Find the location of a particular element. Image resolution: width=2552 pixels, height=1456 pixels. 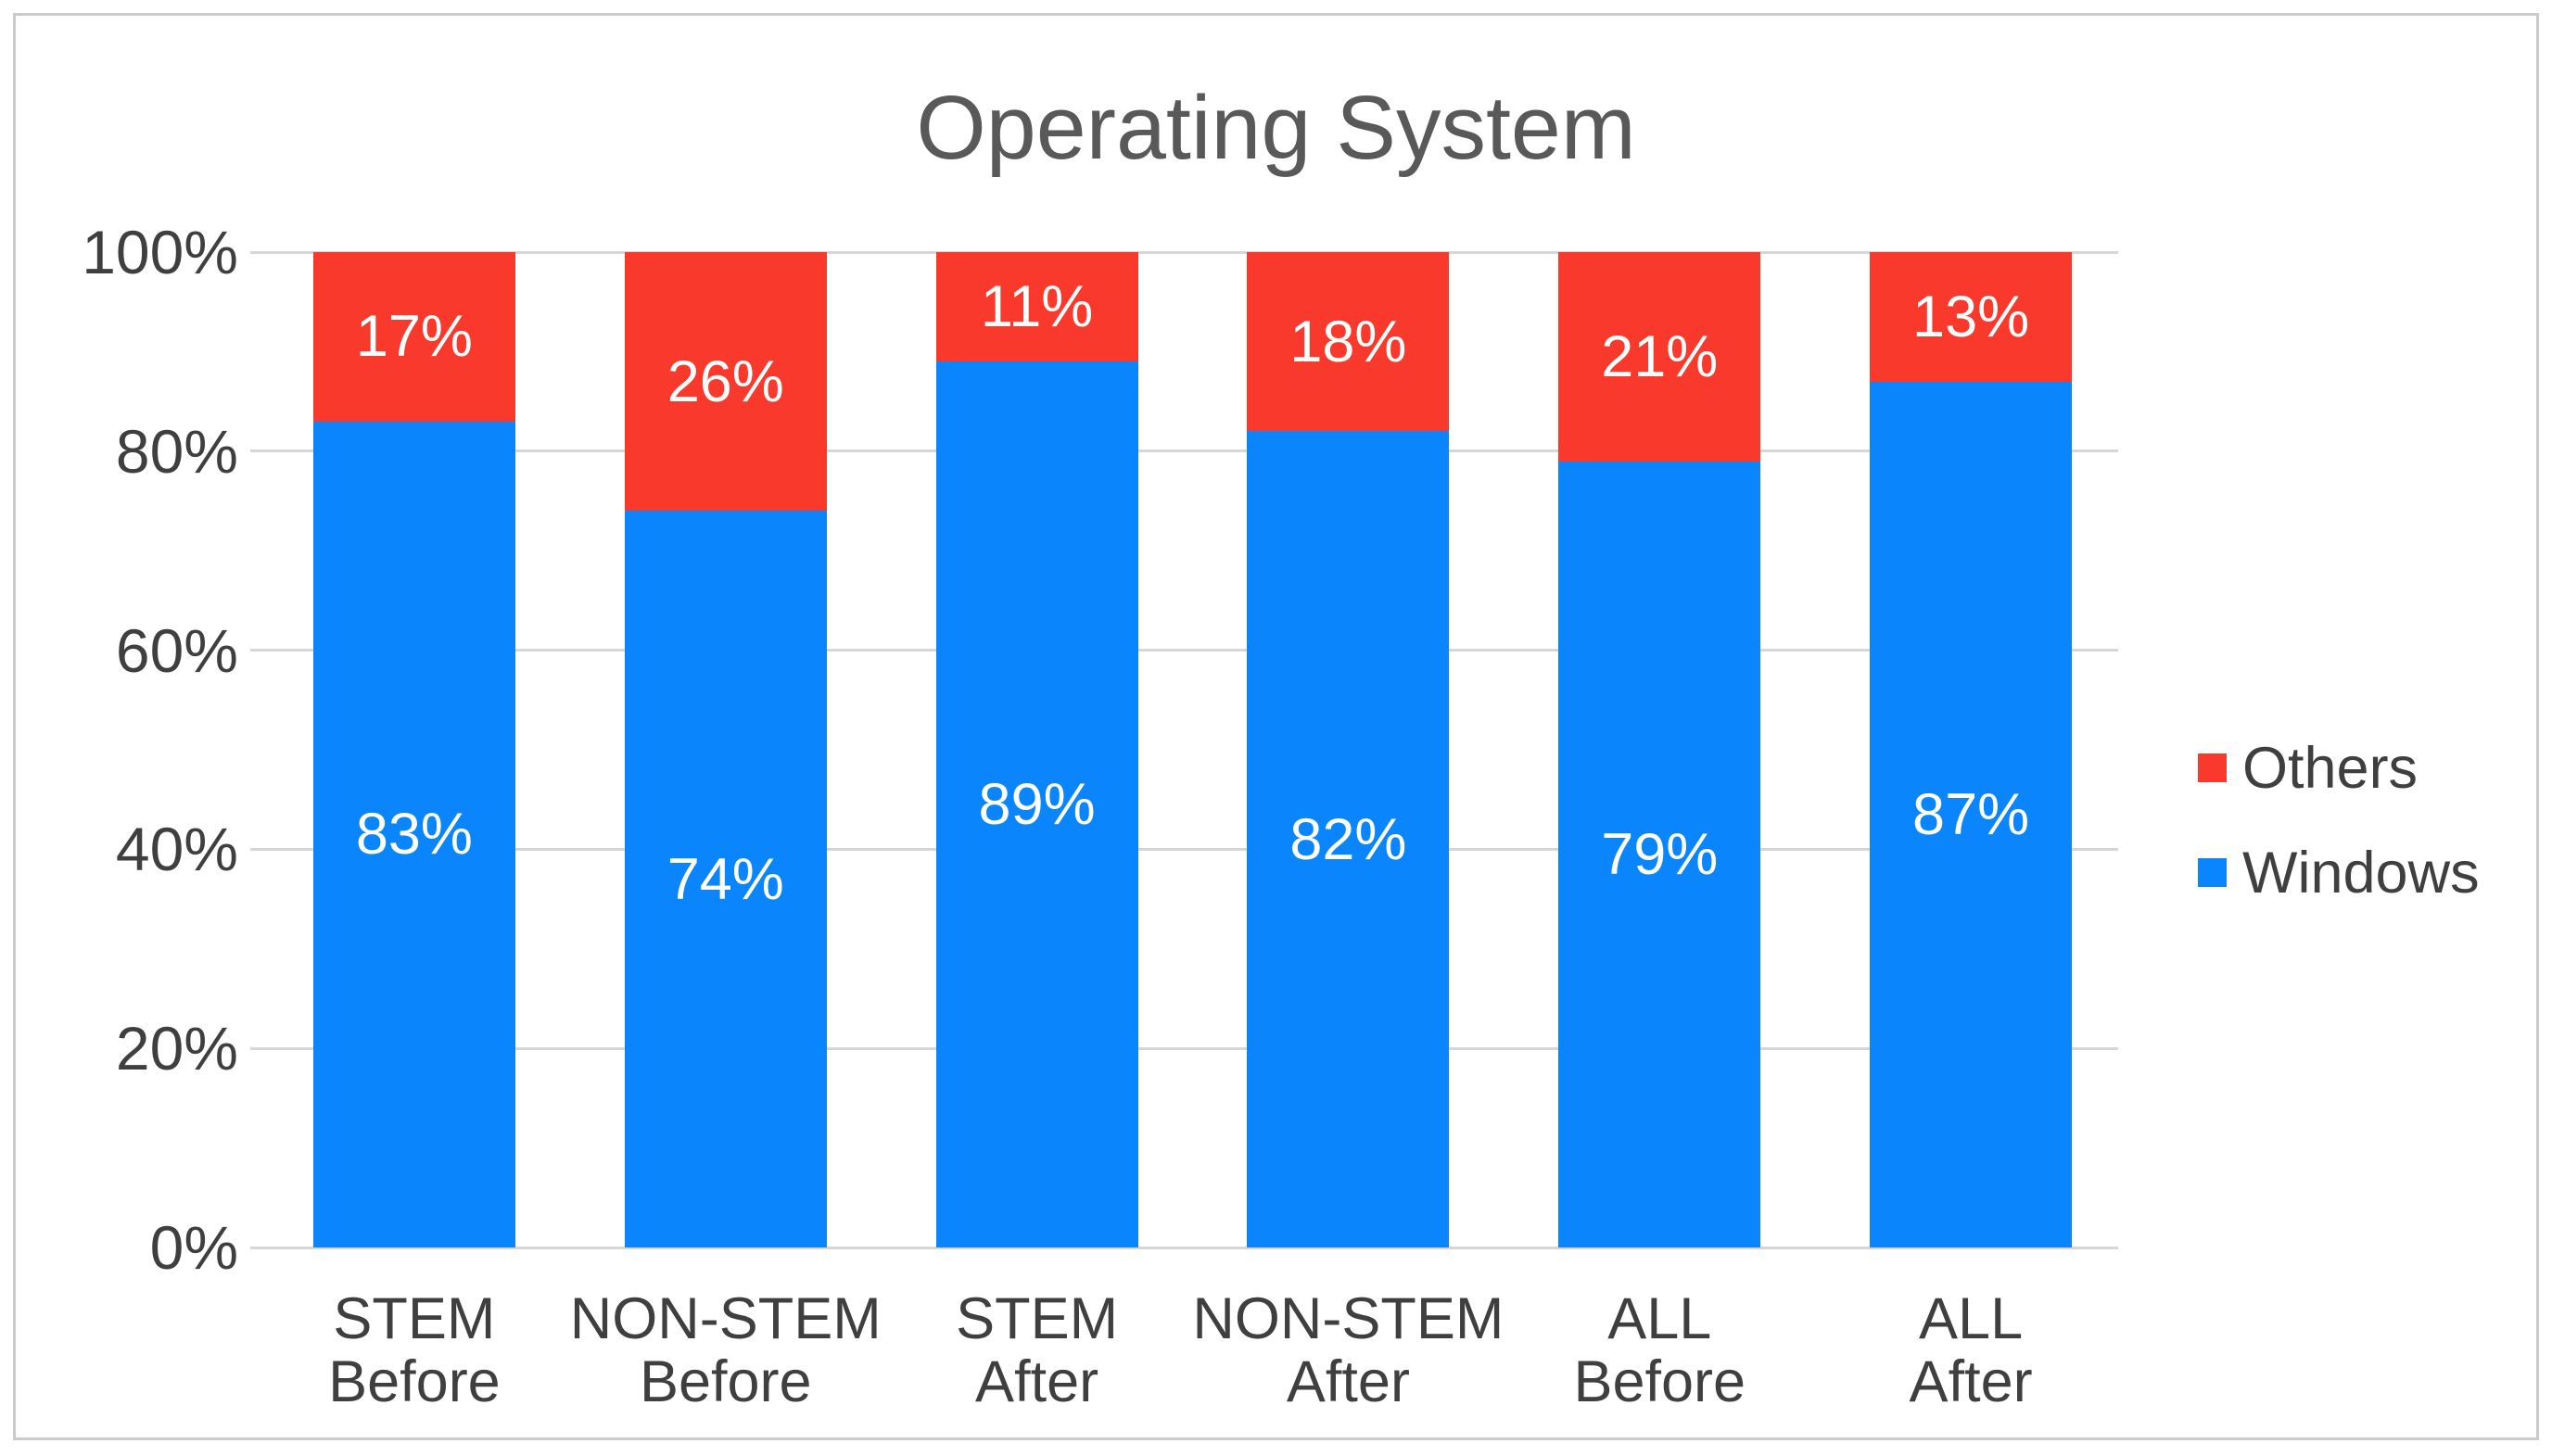

bar-non-stem-after: 18% 82% is located at coordinates (1348, 749).